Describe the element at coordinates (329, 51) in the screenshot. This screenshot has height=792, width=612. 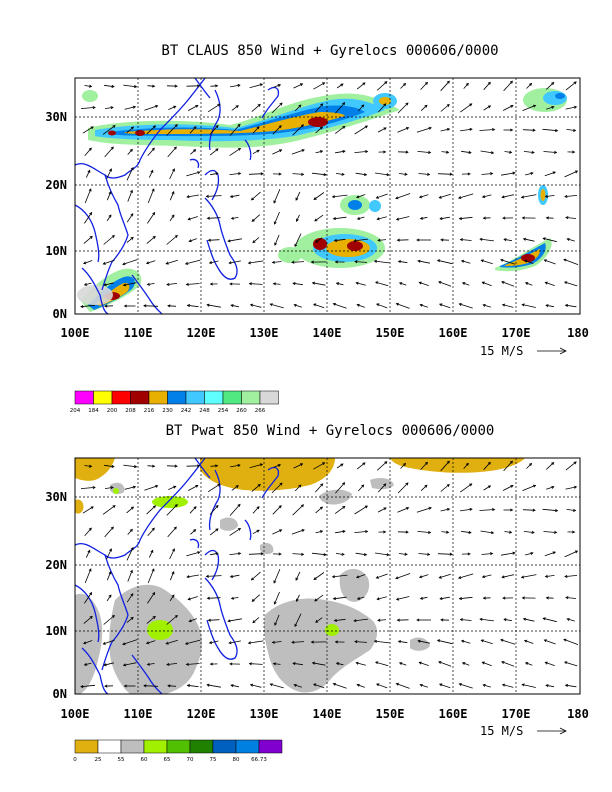
I see `panel1-title: BT CLAUS 850 Wind + Gyrelocs 000606/0000` at that location.